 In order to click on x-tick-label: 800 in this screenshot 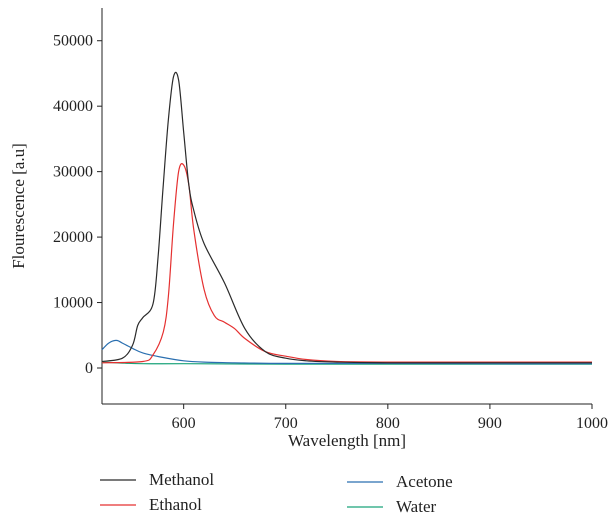, I will do `click(388, 423)`.